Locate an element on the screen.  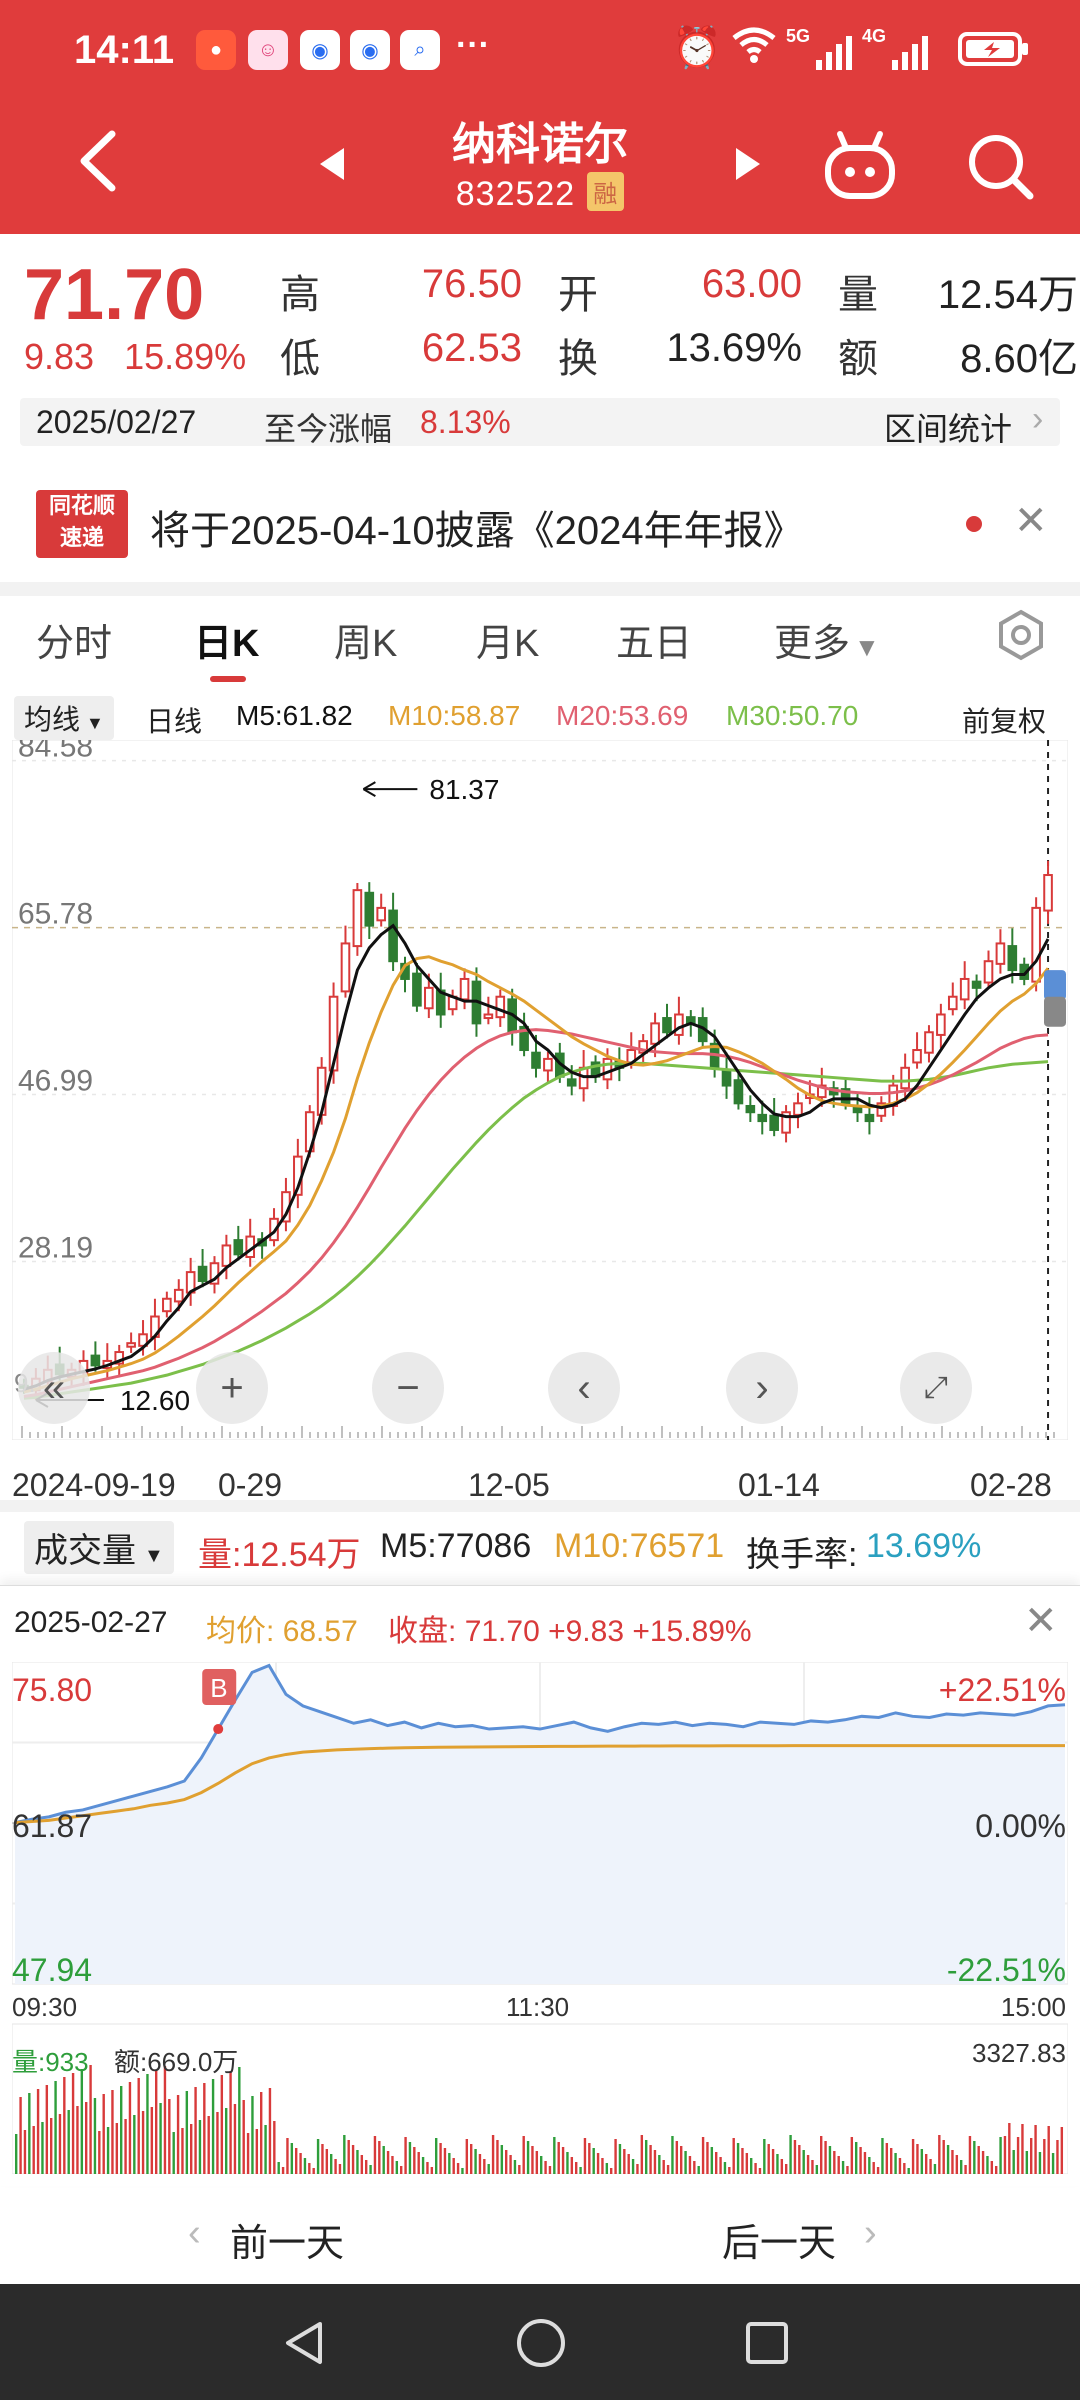
app-notification-icon: ☺ is located at coordinates (268, 50).